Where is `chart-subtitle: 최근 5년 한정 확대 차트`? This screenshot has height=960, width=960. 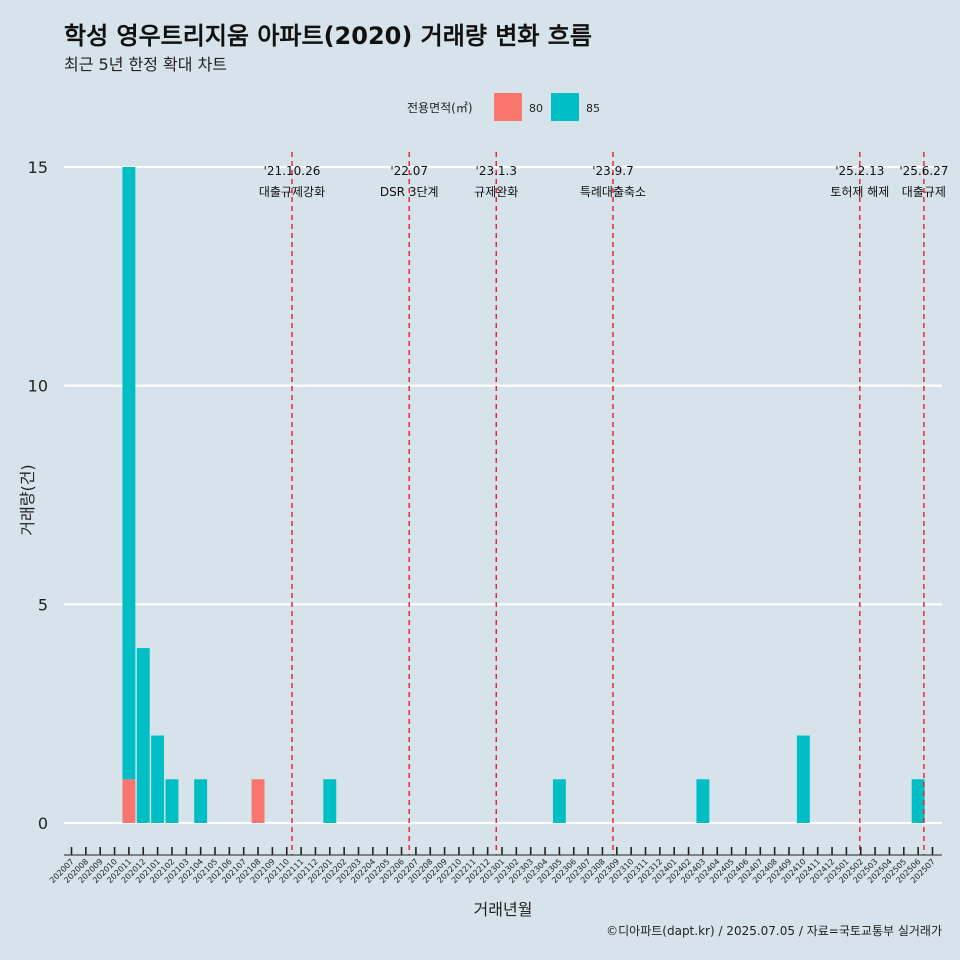
chart-subtitle: 최근 5년 한정 확대 차트 is located at coordinates (145, 64).